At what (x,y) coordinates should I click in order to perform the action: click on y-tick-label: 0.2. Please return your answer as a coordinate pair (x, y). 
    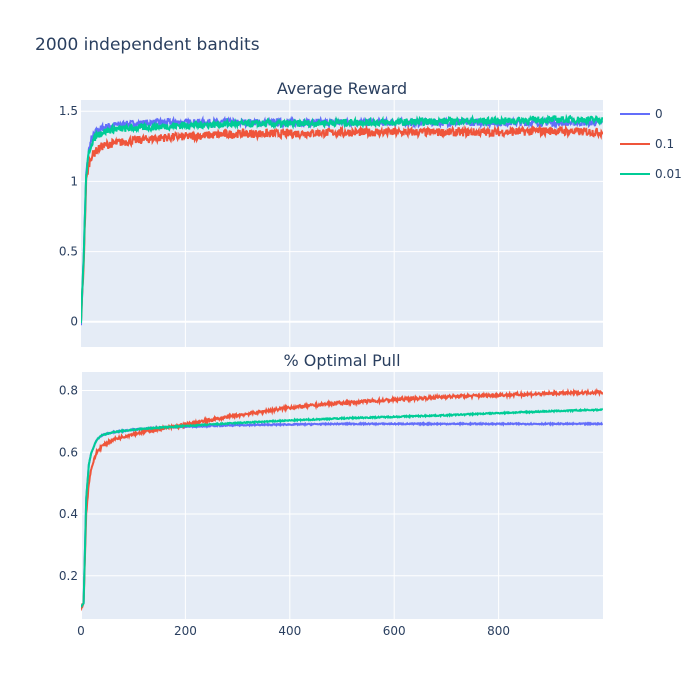
    Looking at the image, I should click on (68, 576).